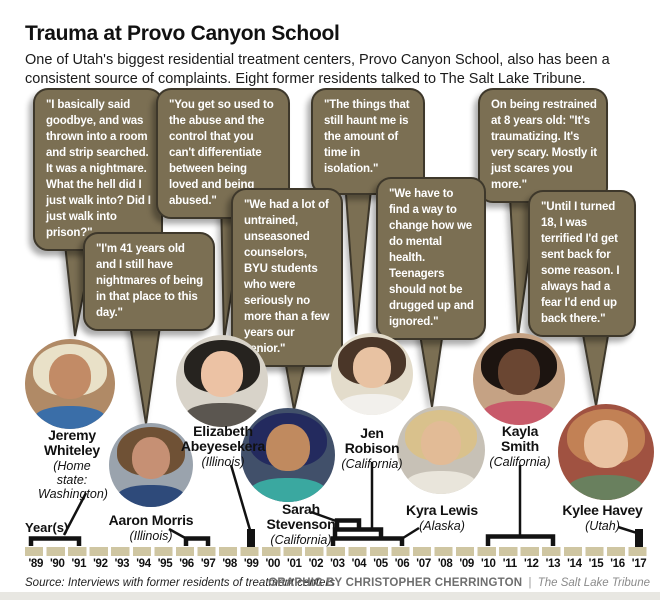 The image size is (660, 600). What do you see at coordinates (230, 564) in the screenshot?
I see `year-label: '98` at bounding box center [230, 564].